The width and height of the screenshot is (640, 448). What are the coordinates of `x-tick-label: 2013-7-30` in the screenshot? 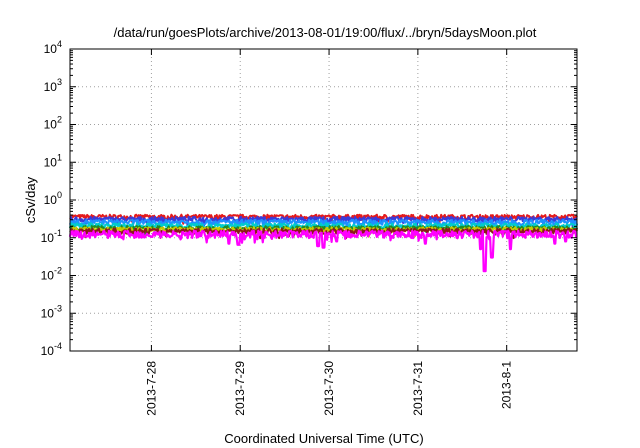 It's located at (329, 388).